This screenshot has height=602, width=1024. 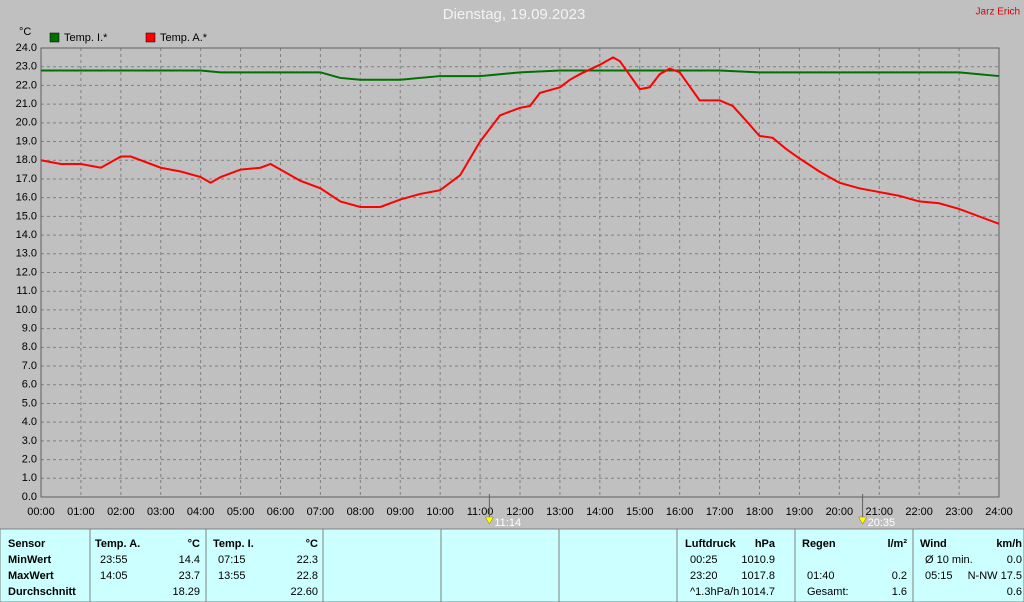 I want to click on y-tick-label: 23.0, so click(x=26, y=67).